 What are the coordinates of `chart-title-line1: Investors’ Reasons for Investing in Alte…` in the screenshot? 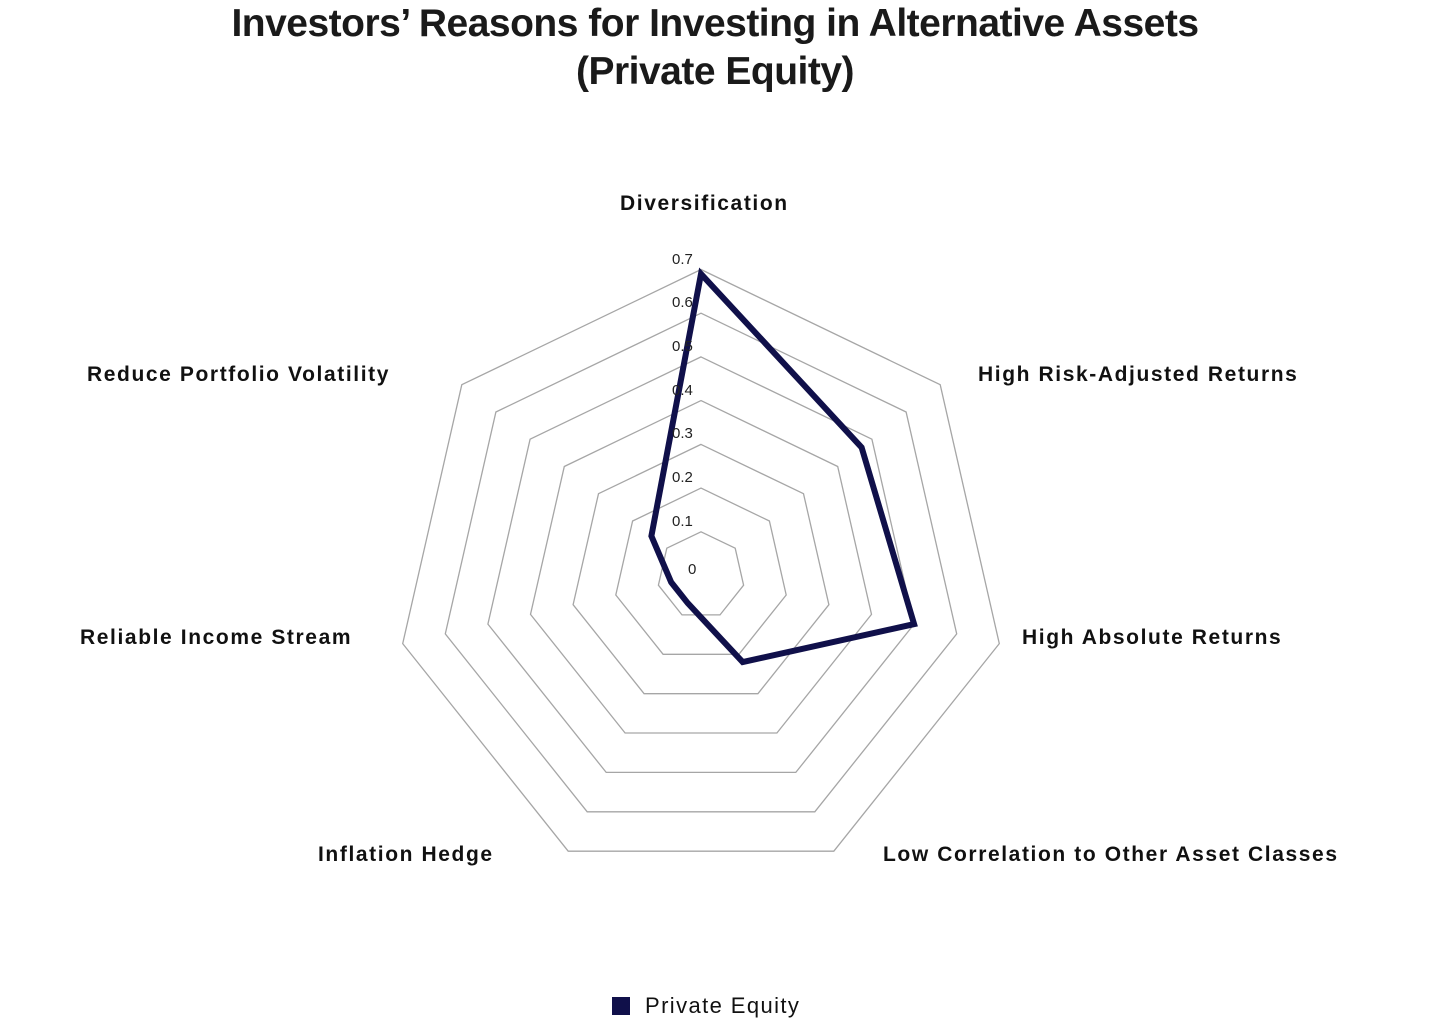 It's located at (715, 23).